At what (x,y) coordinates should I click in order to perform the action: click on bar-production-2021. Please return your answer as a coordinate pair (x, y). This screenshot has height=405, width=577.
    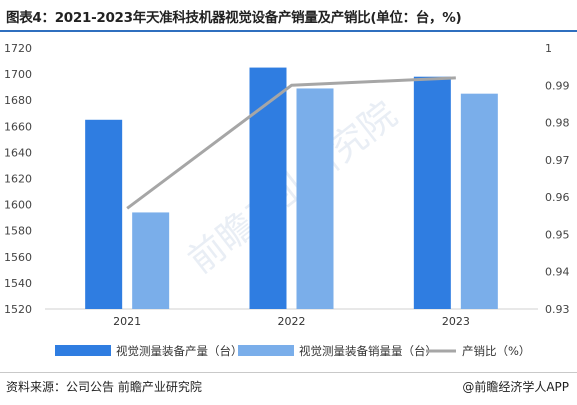
    Looking at the image, I should click on (104, 214).